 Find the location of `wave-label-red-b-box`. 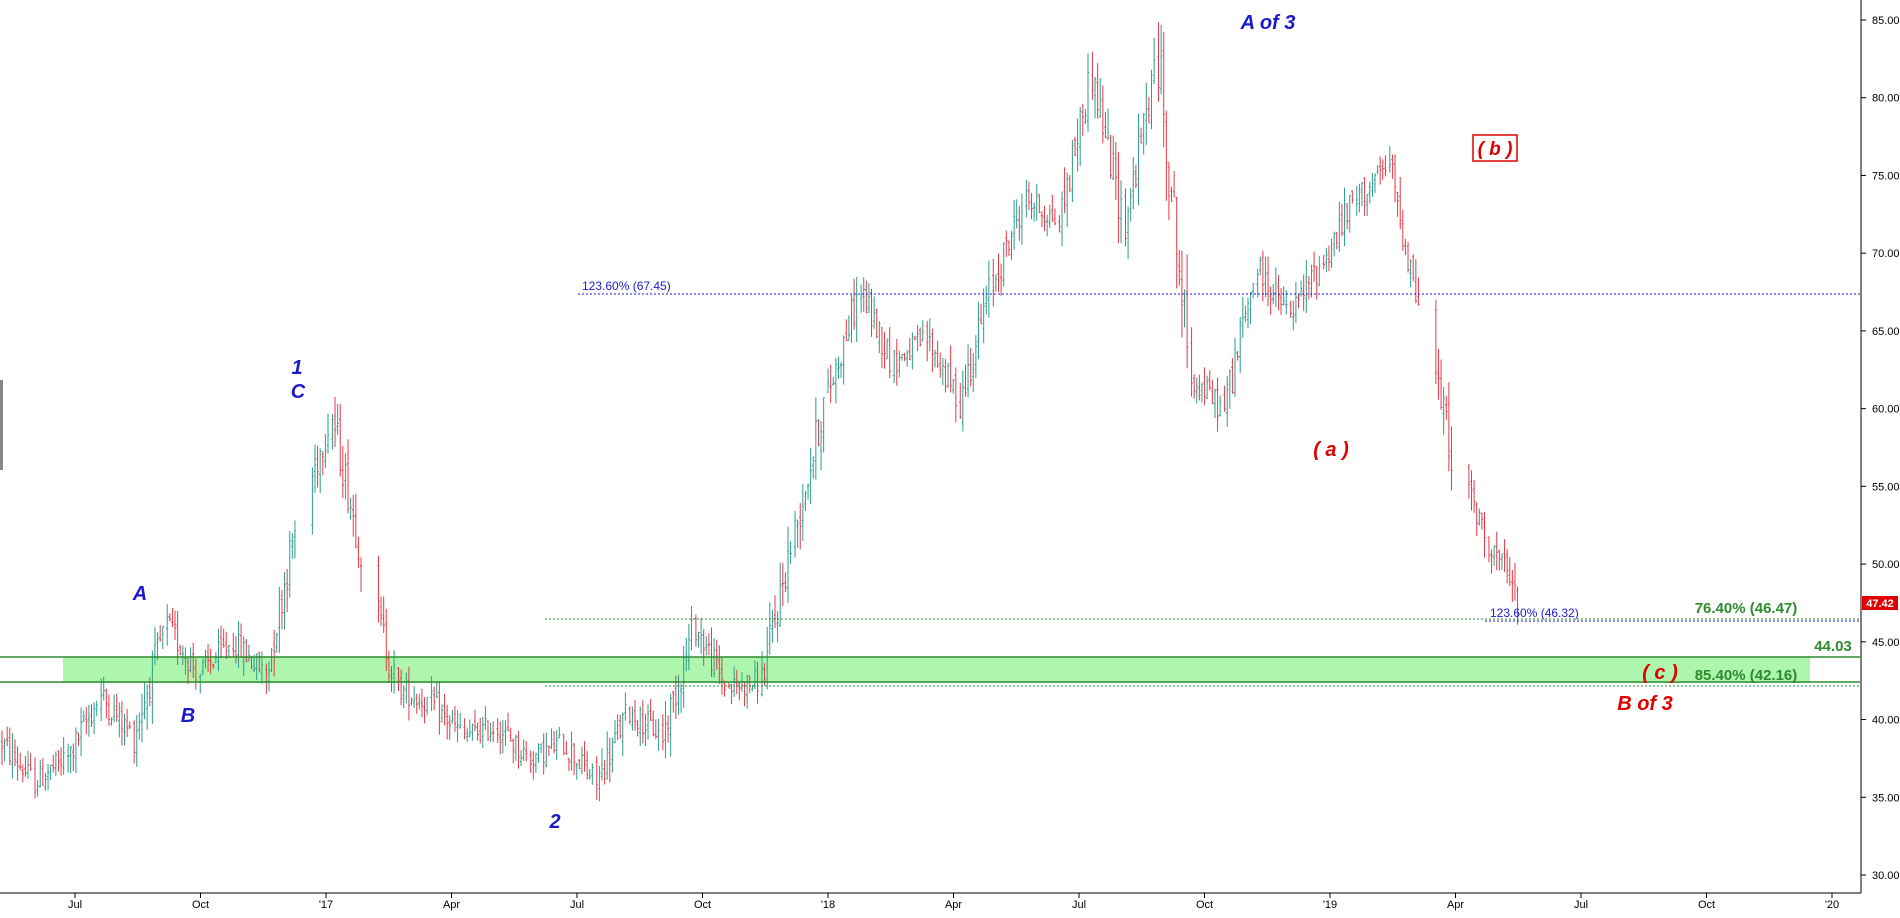

wave-label-red-b-box is located at coordinates (1495, 148).